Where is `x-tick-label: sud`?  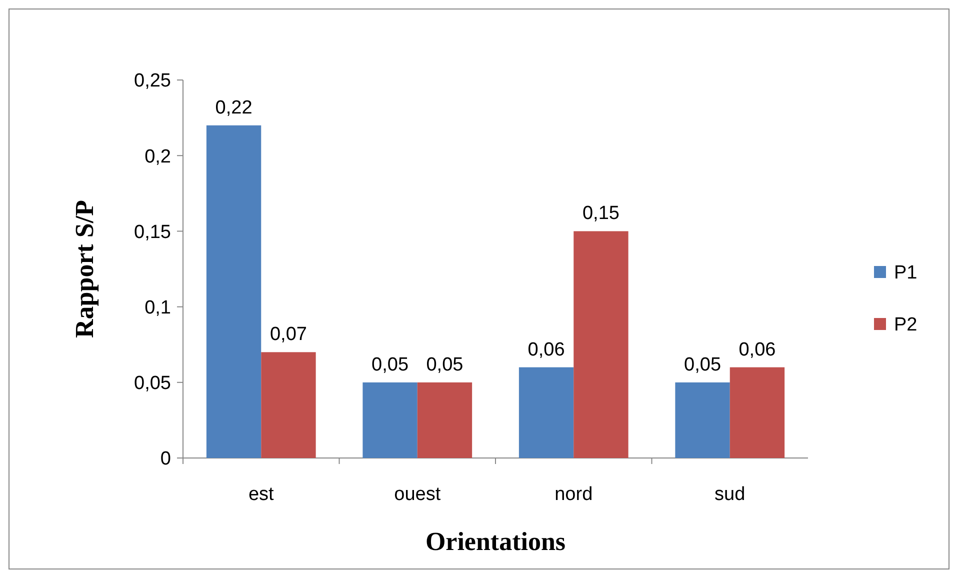 x-tick-label: sud is located at coordinates (730, 494).